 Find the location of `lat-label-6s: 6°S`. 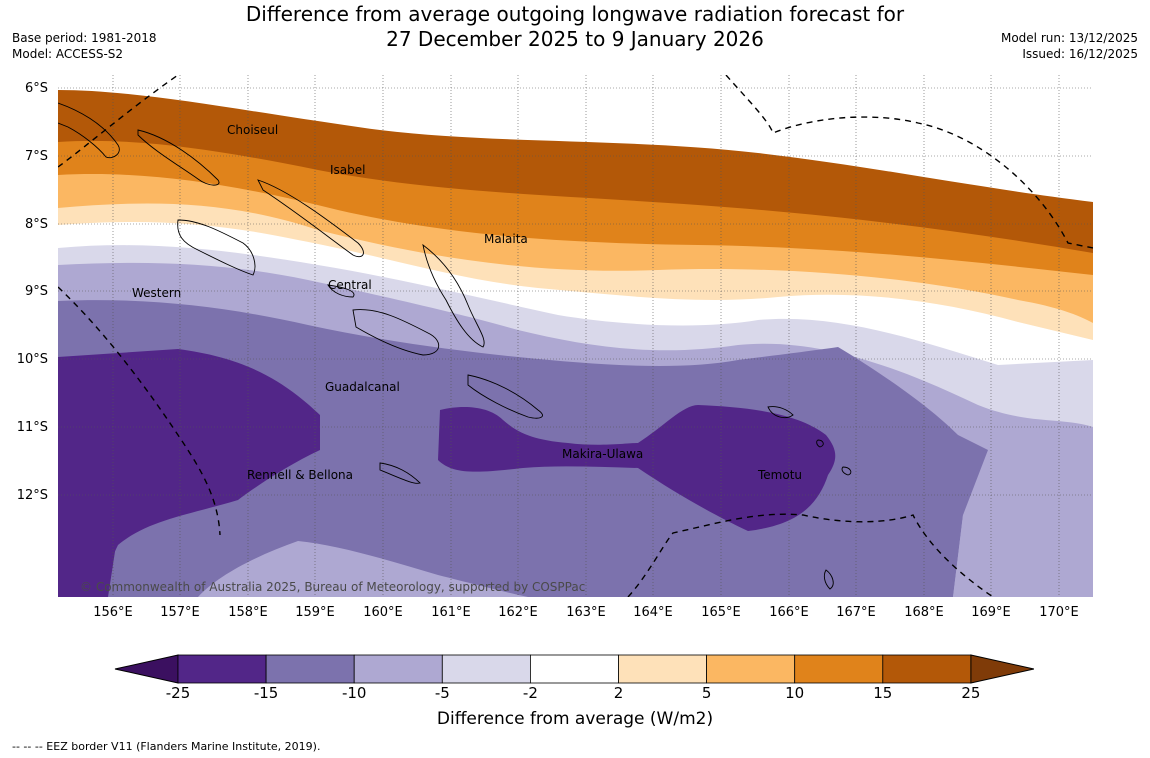

lat-label-6s: 6°S is located at coordinates (36, 88).